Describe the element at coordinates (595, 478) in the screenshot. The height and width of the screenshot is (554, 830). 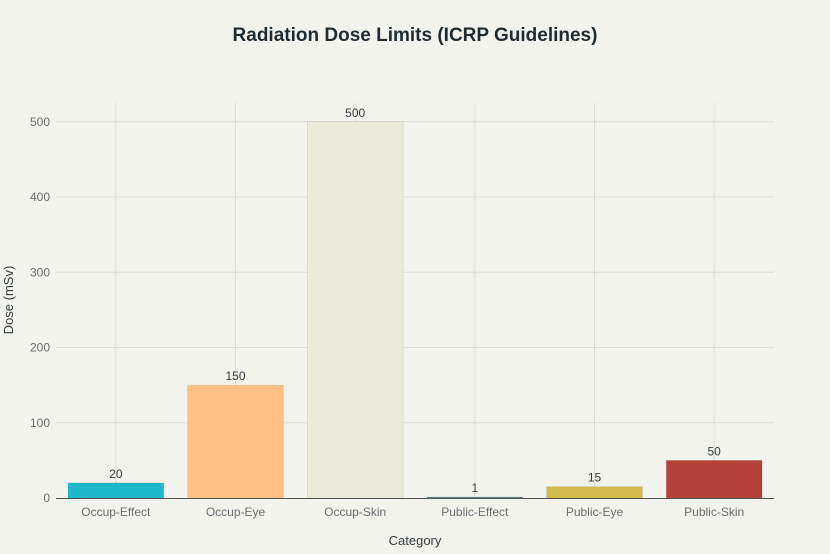
I see `bar-data-label: 15` at that location.